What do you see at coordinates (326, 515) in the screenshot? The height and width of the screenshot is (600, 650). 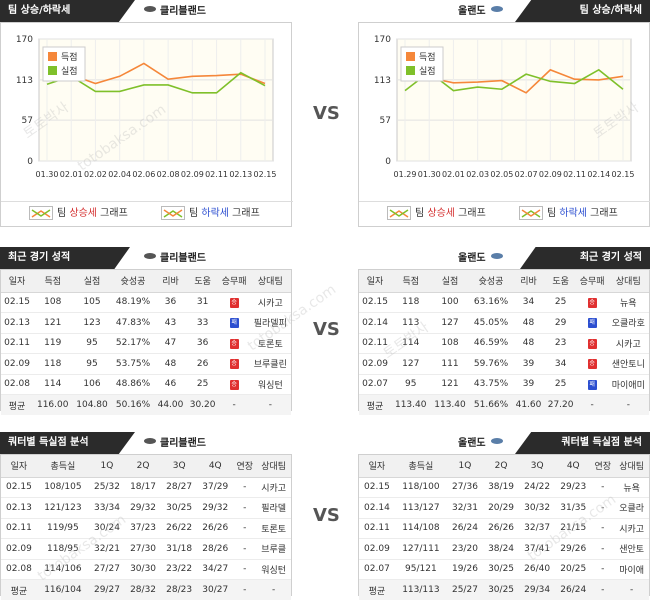 I see `vs-label: VS` at bounding box center [326, 515].